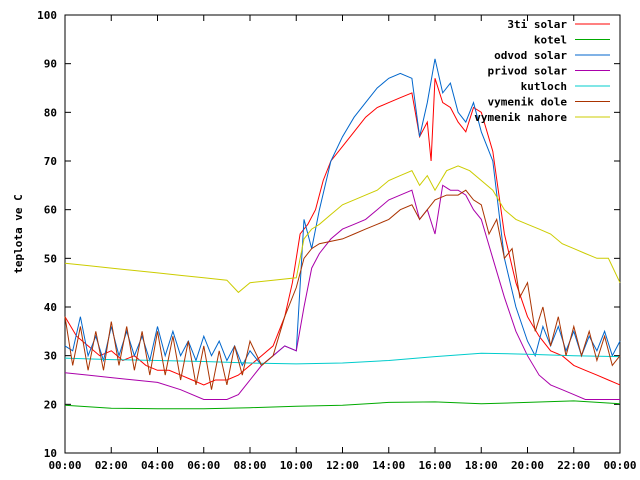 This screenshot has height=480, width=640. Describe the element at coordinates (528, 71) in the screenshot. I see `legend-label: privod solar` at that location.